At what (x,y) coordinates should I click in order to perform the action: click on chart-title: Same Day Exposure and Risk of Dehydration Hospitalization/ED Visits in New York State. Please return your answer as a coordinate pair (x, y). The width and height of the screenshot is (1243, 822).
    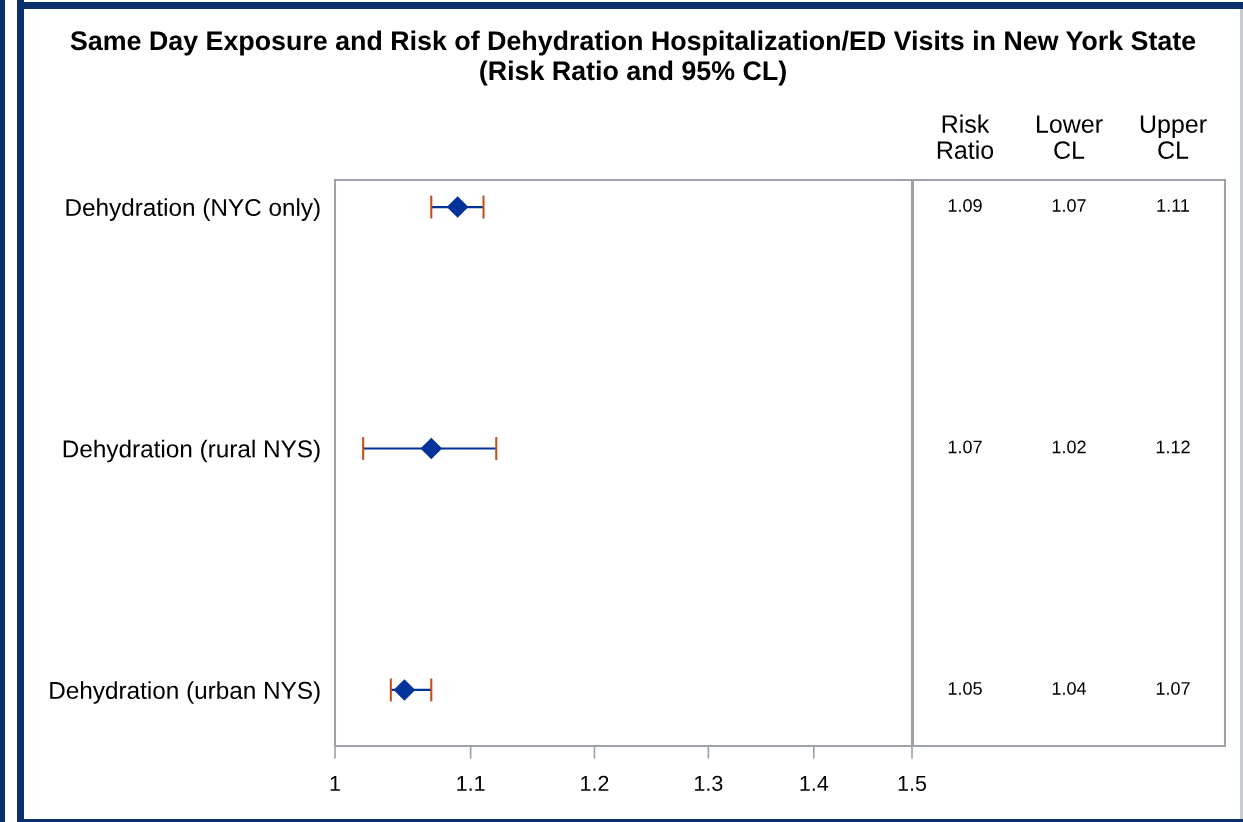
    Looking at the image, I should click on (633, 43).